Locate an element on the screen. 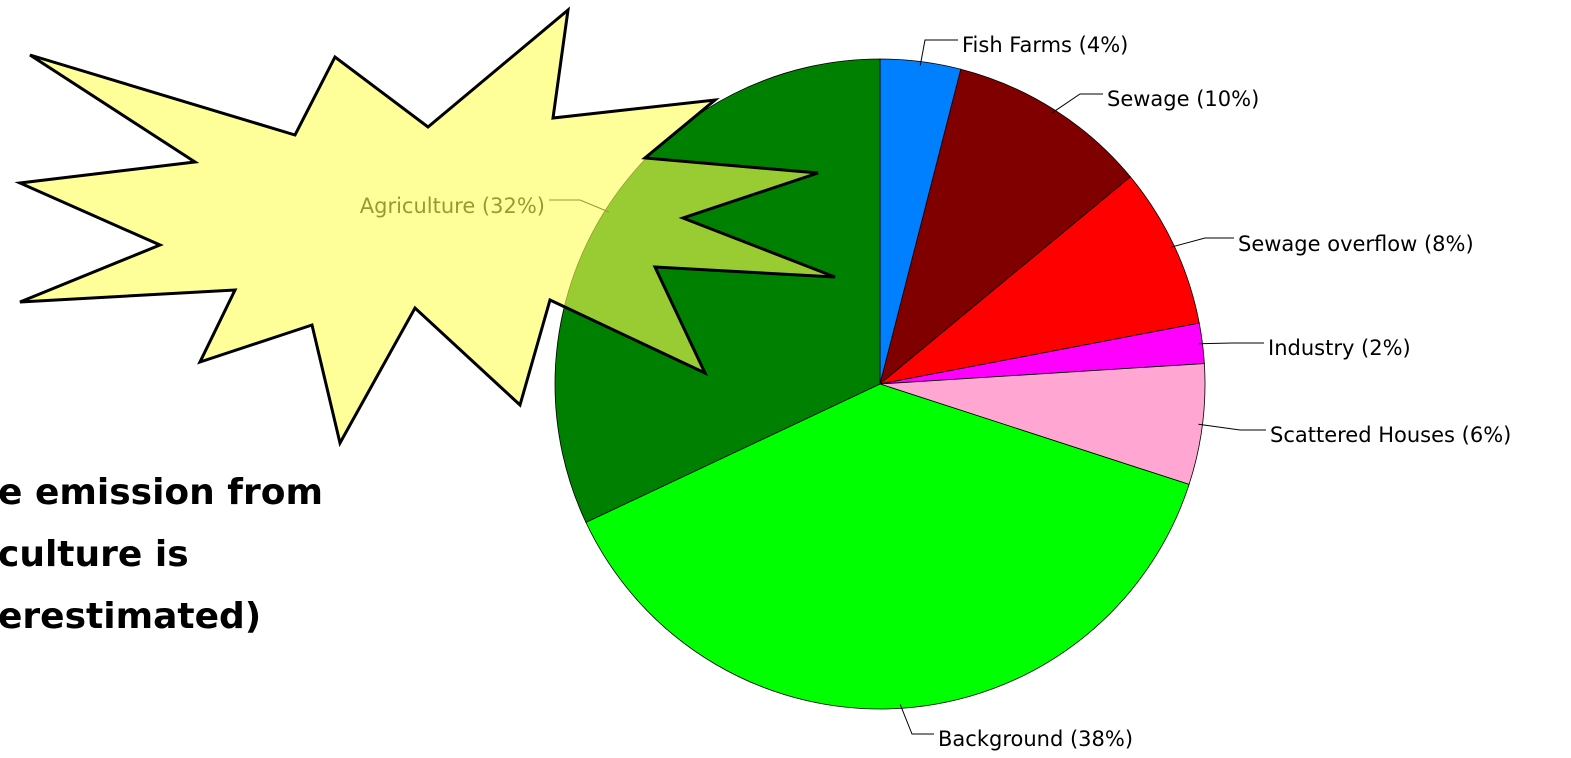 This screenshot has height=758, width=1571. slice-label: Industry (2%) is located at coordinates (1339, 348).